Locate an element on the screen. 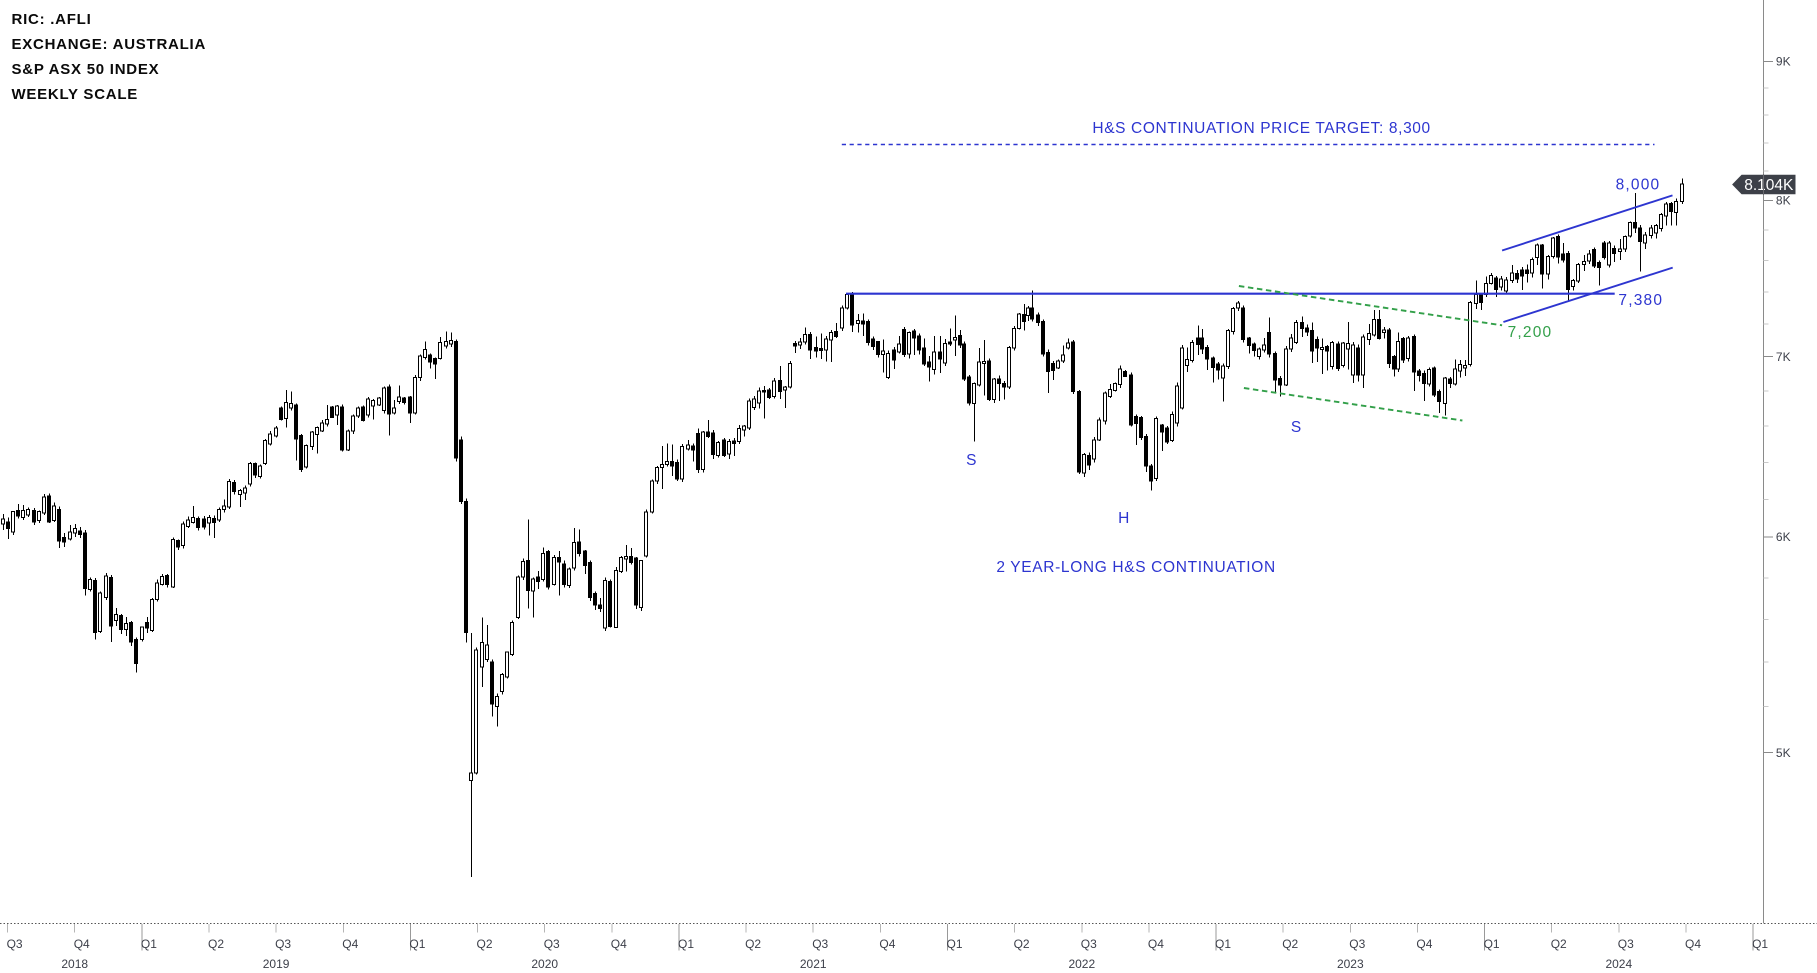  svg-text: 6K is located at coordinates (1783, 537).